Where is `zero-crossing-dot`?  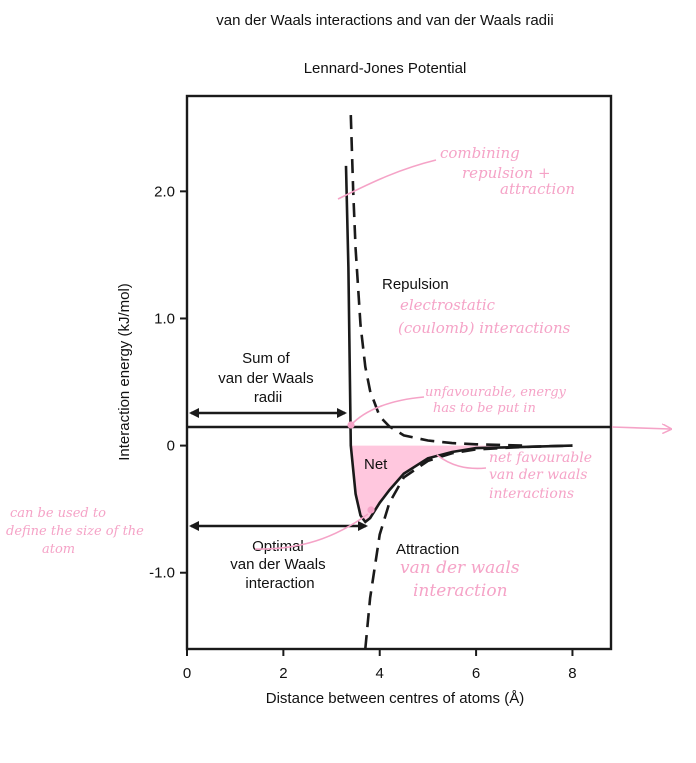
zero-crossing-dot is located at coordinates (351, 425).